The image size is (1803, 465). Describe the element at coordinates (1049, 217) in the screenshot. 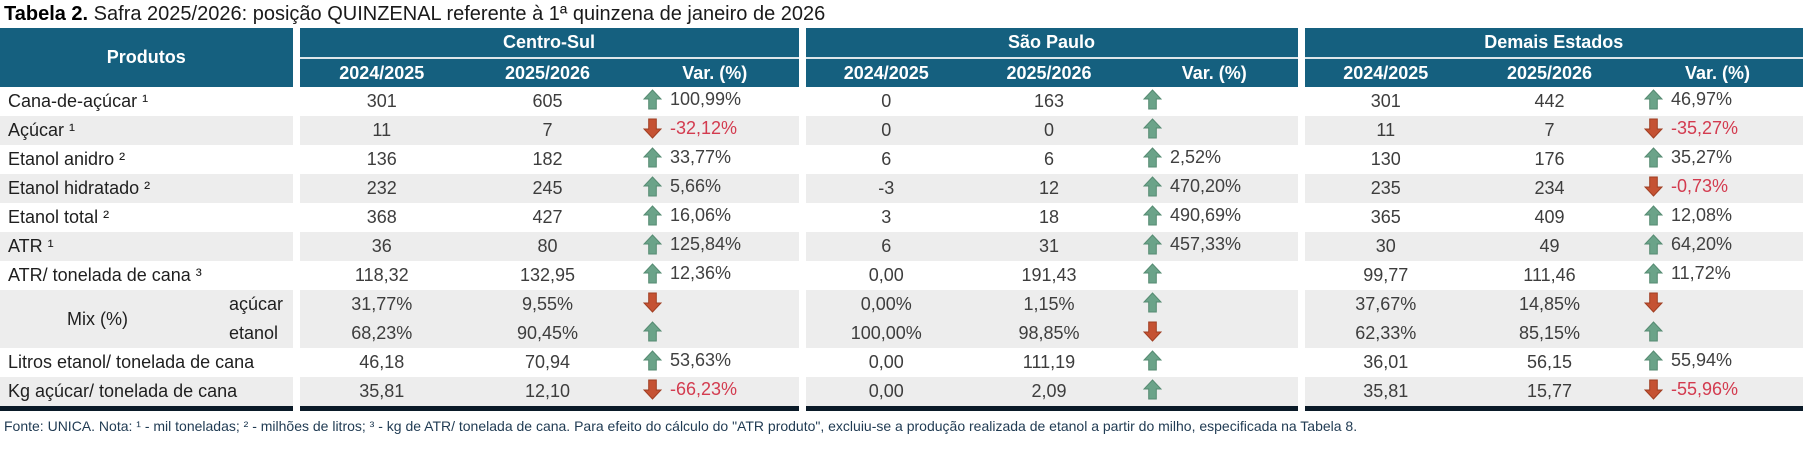

I see `value-cell: 18` at that location.